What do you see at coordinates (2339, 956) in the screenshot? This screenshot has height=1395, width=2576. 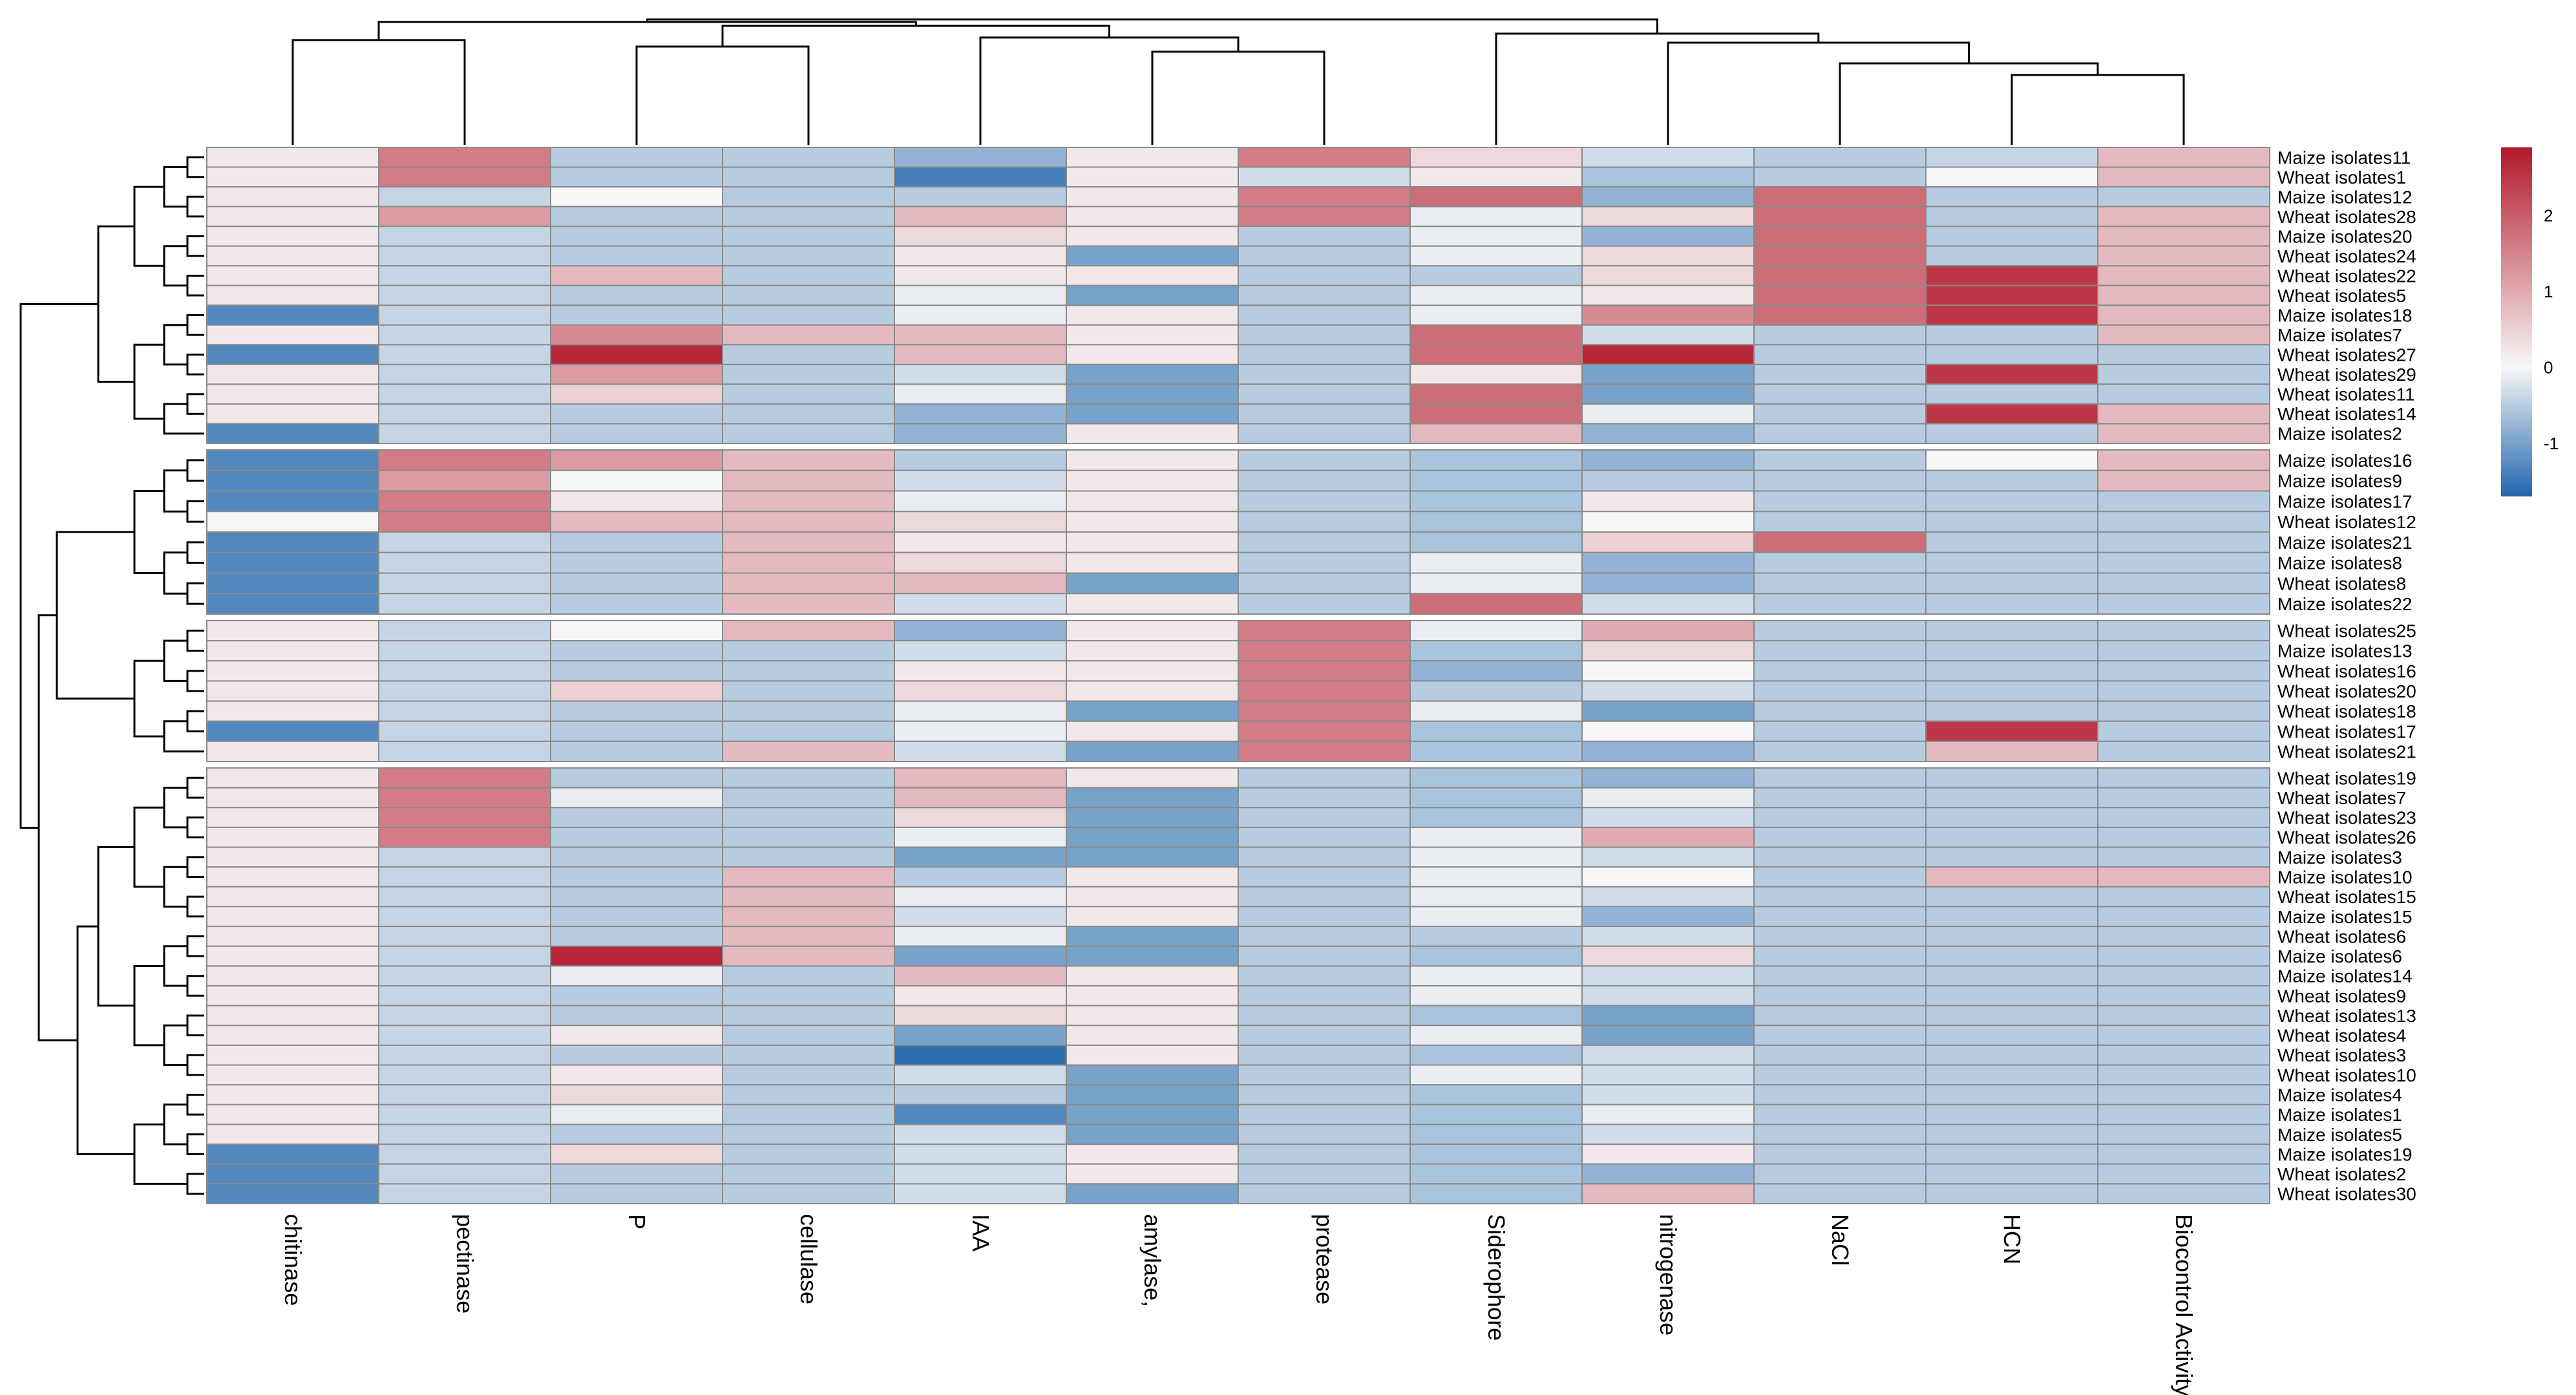 I see `row-label: Maize isolates6` at bounding box center [2339, 956].